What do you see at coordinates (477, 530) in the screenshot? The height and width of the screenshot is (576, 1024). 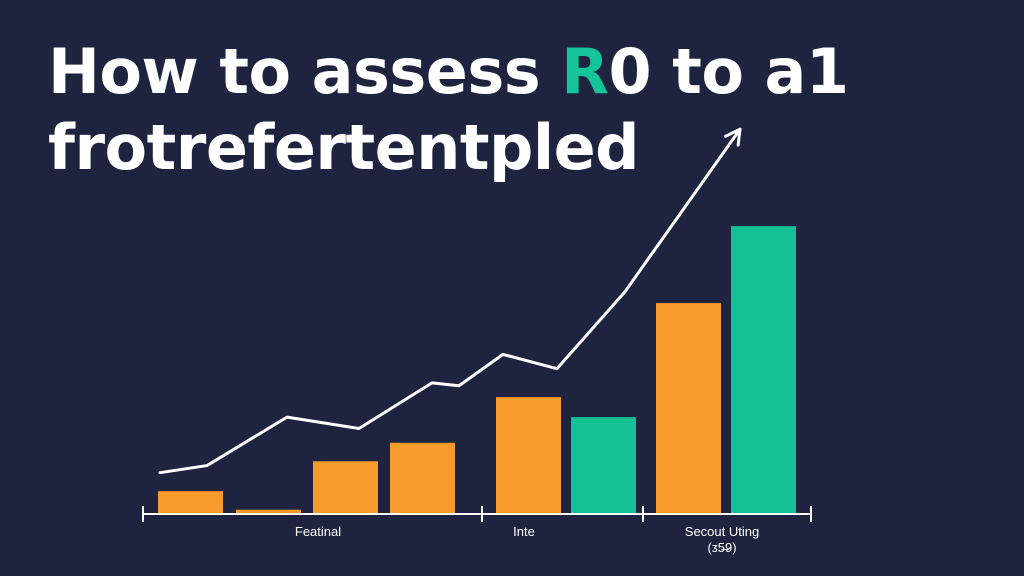 I see `x-axis: Featinal Inte Secout Uting(ᴣ5̶9)` at bounding box center [477, 530].